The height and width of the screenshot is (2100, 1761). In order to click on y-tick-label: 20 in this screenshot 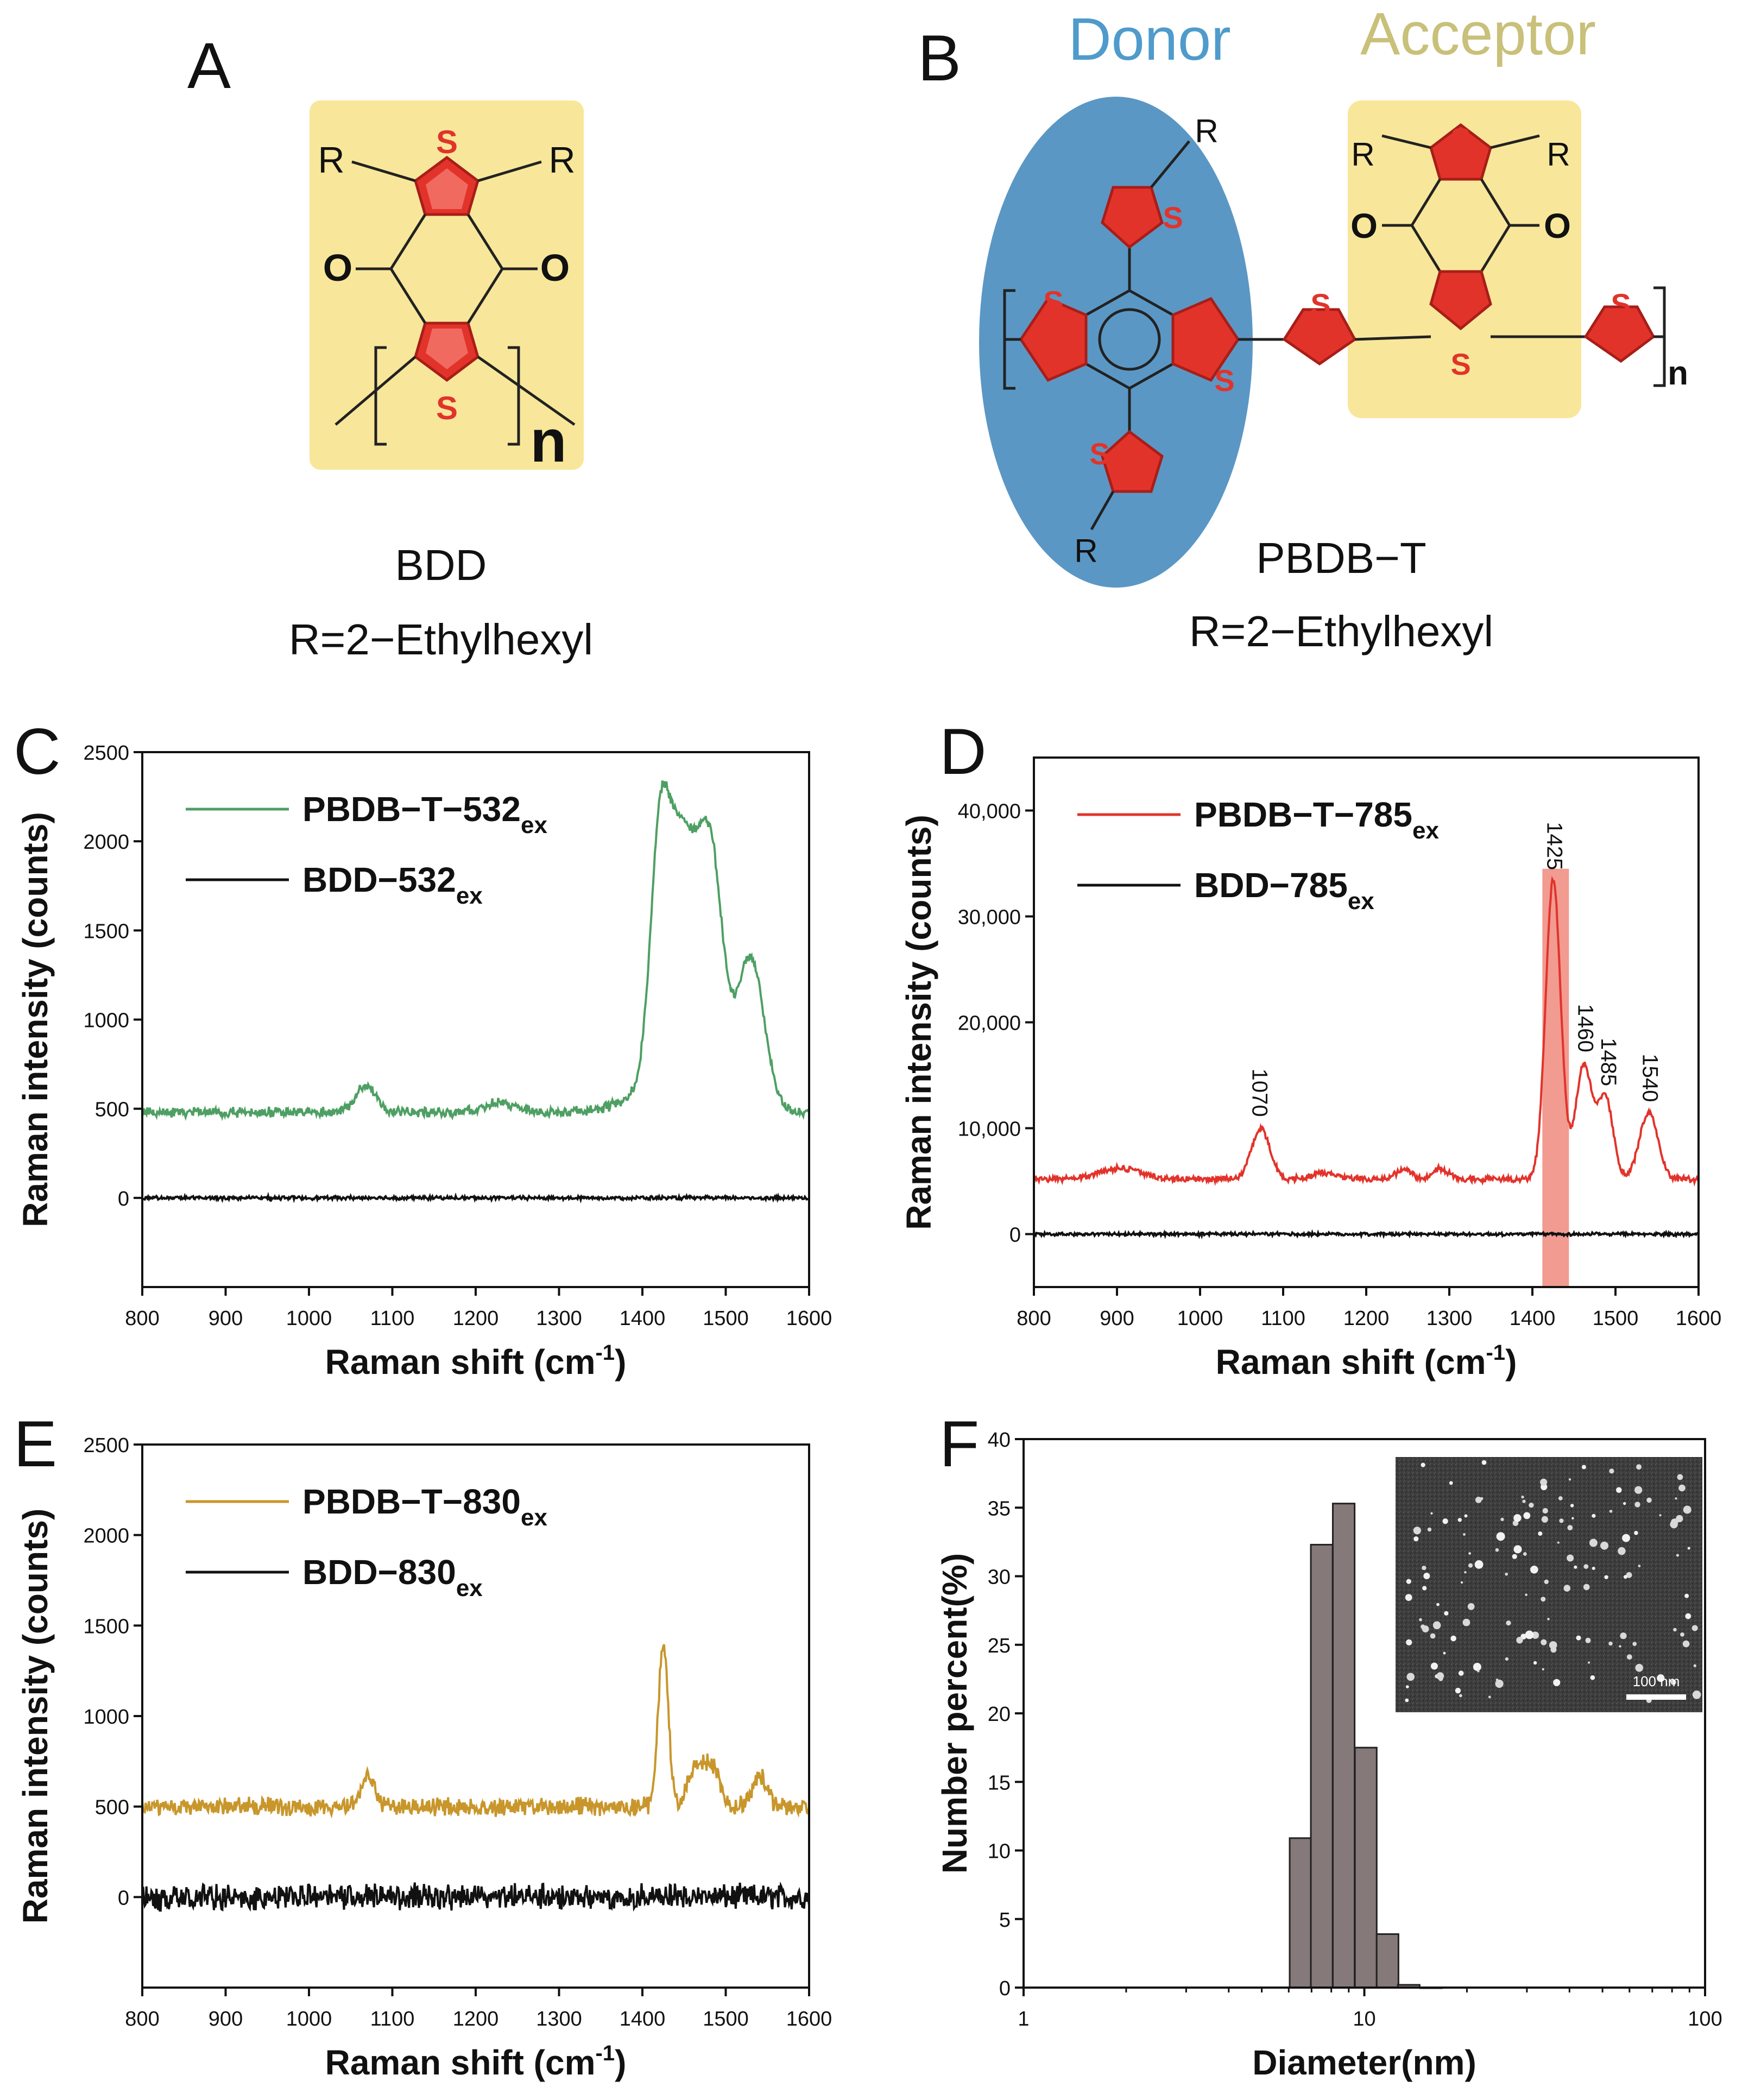, I will do `click(999, 1714)`.